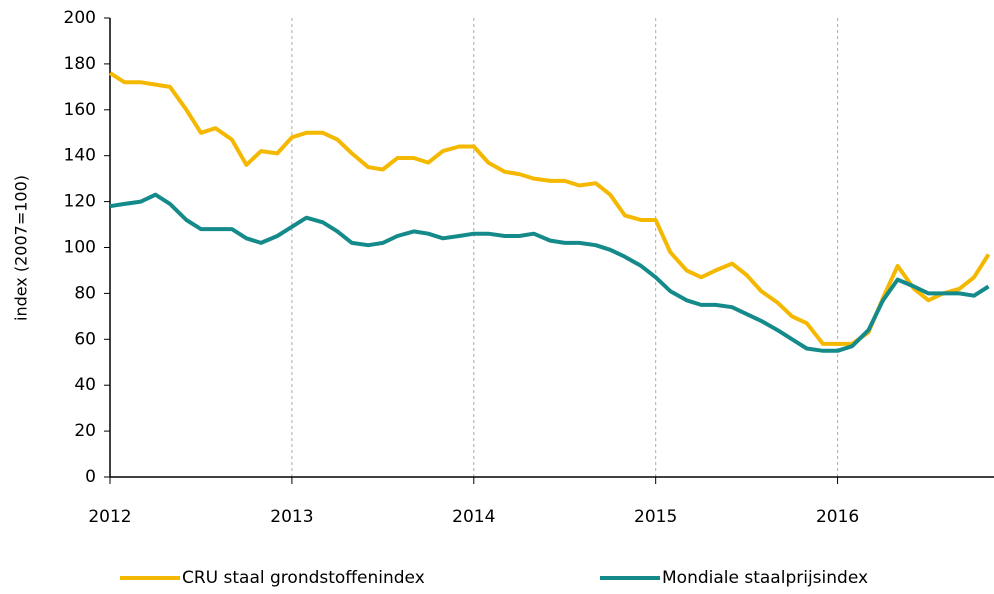 The width and height of the screenshot is (994, 594). Describe the element at coordinates (765, 578) in the screenshot. I see `legend-label: Mondiale staalprijsindex` at that location.